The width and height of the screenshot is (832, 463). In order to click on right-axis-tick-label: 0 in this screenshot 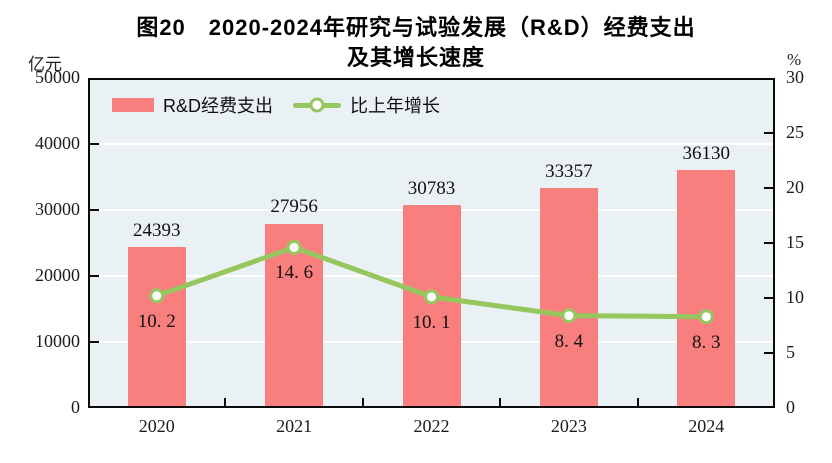, I will do `click(790, 407)`.